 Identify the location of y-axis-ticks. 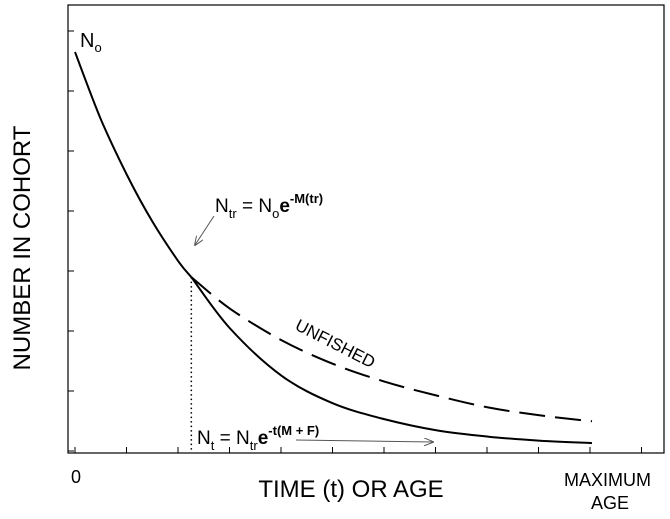
(71, 241).